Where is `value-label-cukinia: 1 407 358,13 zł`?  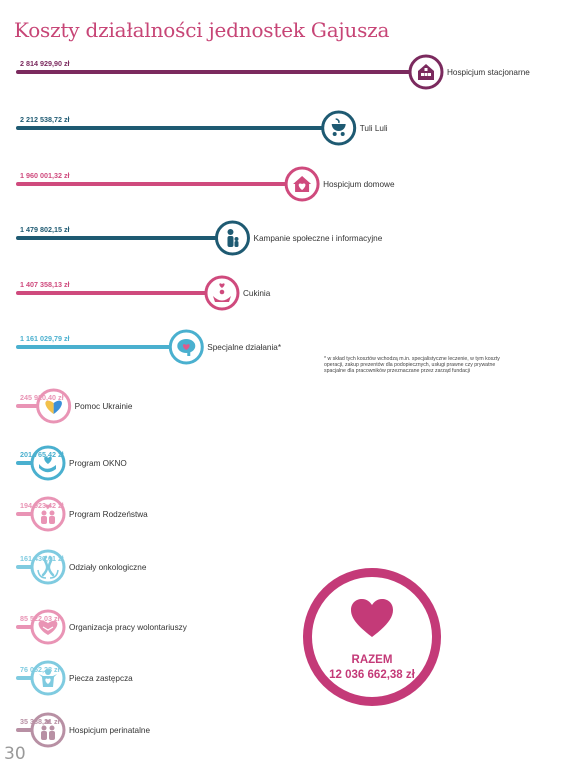
value-label-cukinia: 1 407 358,13 zł is located at coordinates (45, 284).